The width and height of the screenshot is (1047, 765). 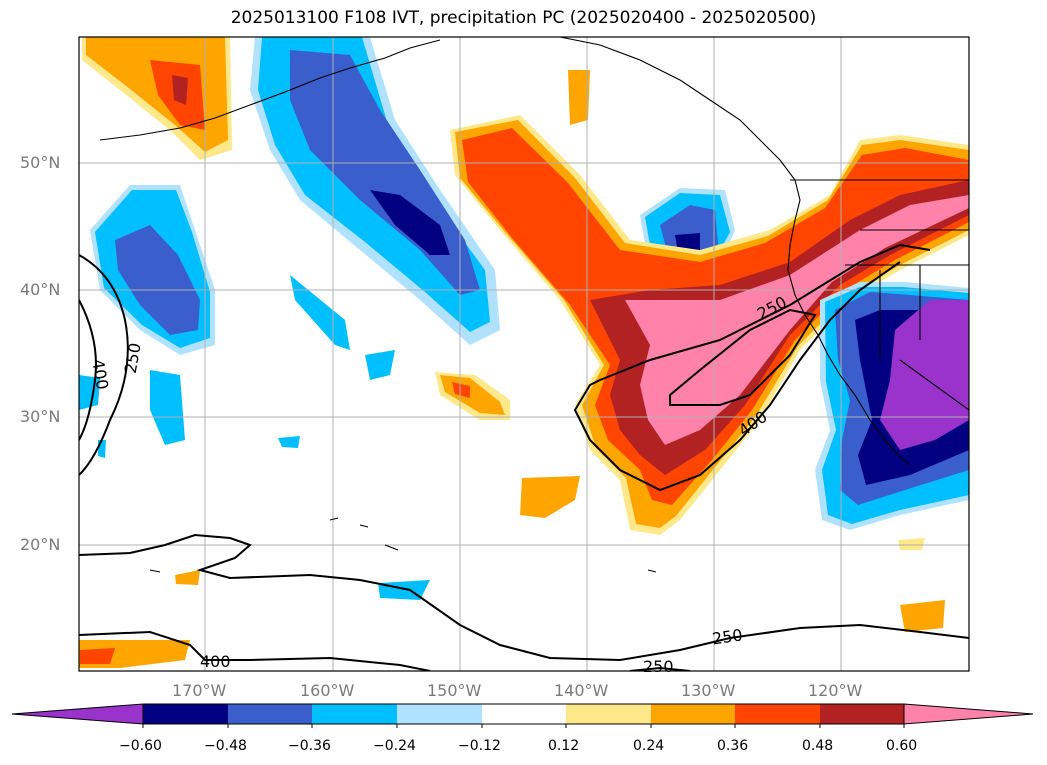 I want to click on lat-label: 20°N, so click(x=40, y=544).